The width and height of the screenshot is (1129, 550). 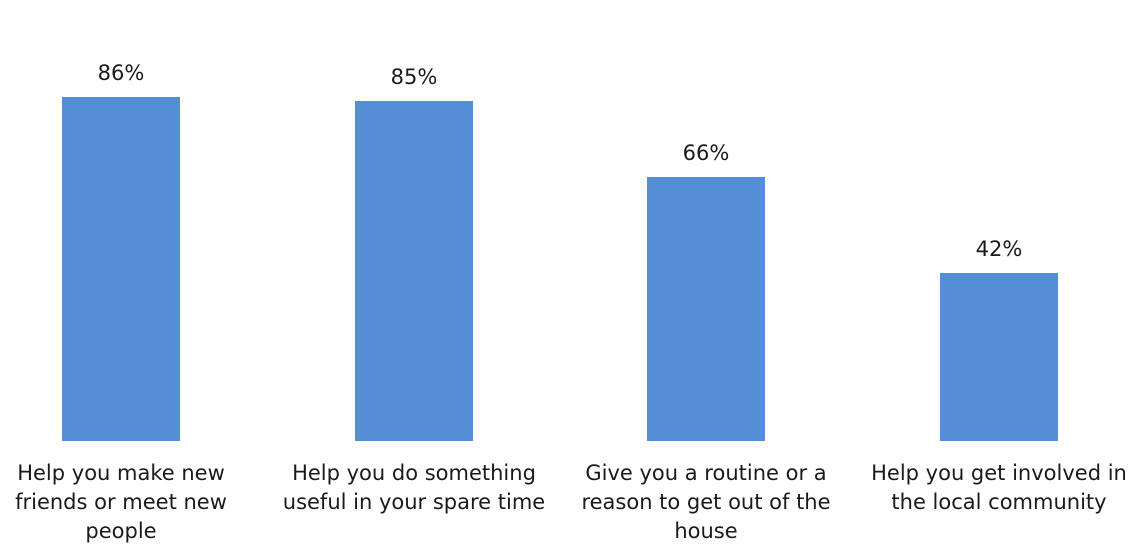 I want to click on value-label-4: 42%, so click(x=999, y=249).